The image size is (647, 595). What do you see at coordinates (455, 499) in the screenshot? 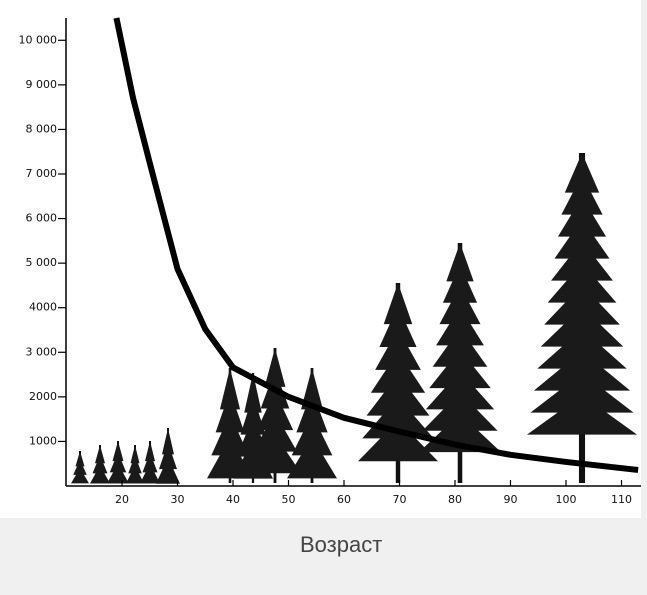
I see `x-tick-label: 80` at bounding box center [455, 499].